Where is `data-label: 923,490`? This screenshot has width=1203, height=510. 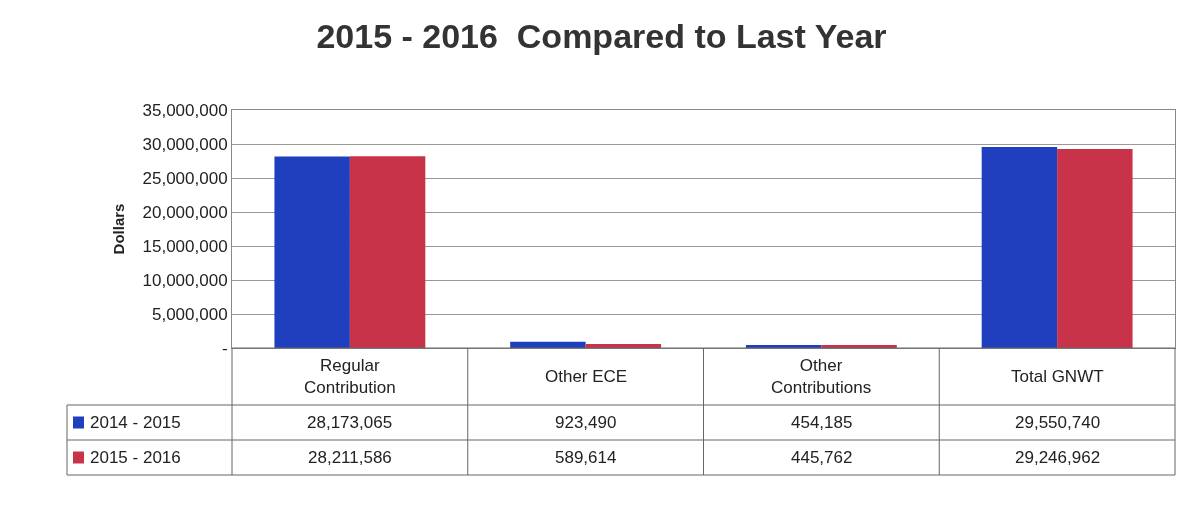 data-label: 923,490 is located at coordinates (586, 422).